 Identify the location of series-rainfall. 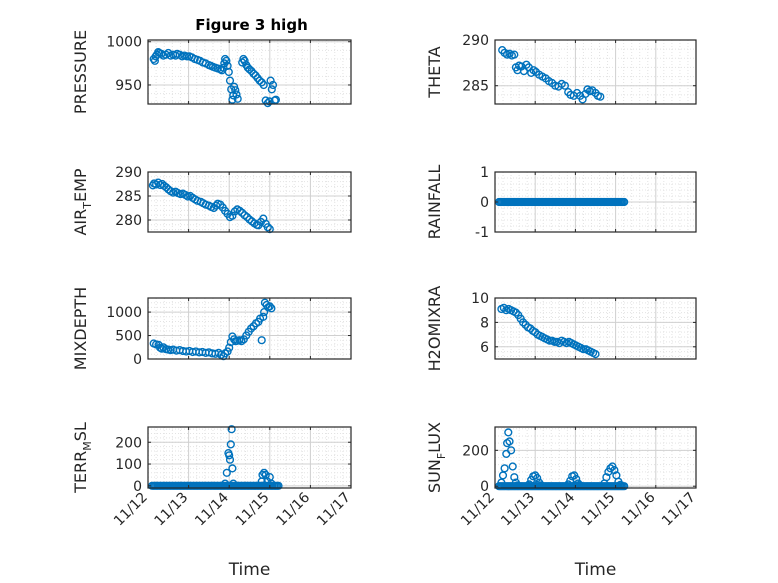
(561, 202).